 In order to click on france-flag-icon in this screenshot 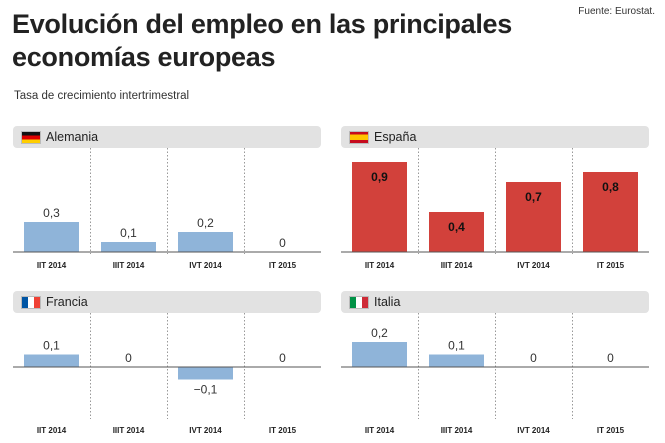, I will do `click(31, 302)`.